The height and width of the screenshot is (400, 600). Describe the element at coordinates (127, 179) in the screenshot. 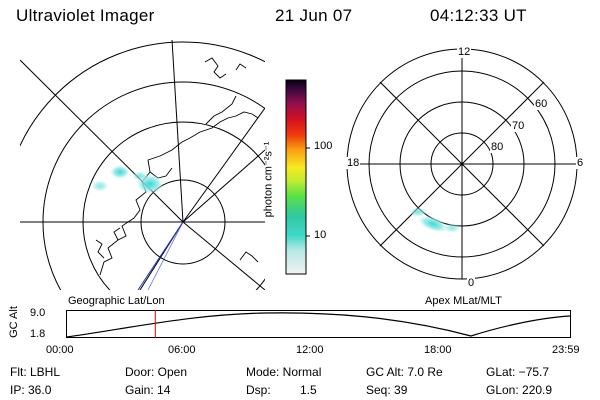

I see `aurora-emission` at that location.